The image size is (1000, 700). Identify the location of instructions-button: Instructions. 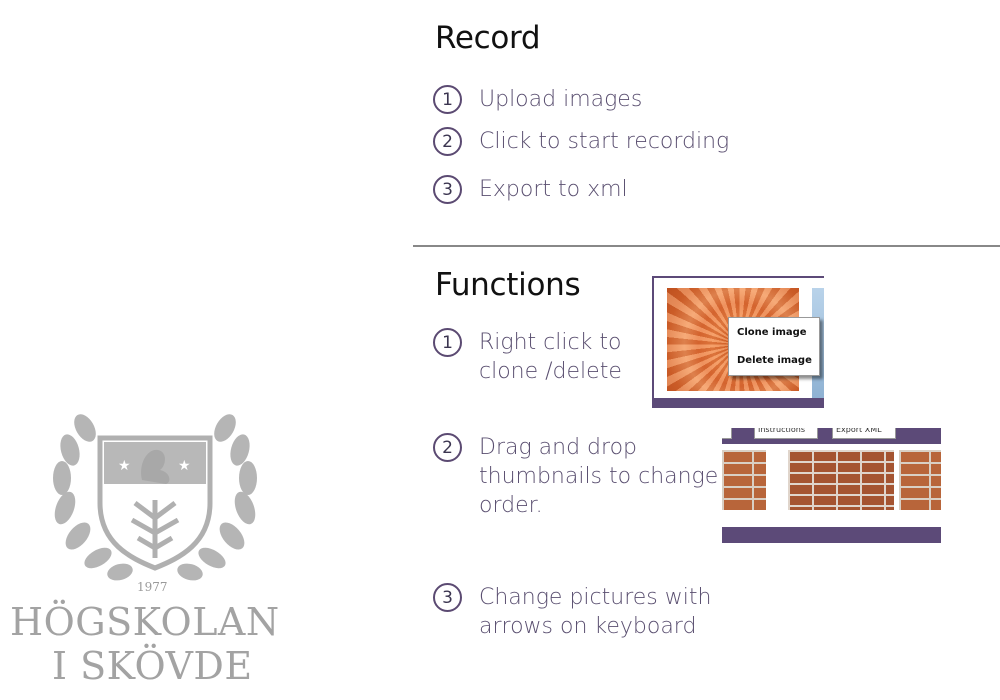
(786, 433).